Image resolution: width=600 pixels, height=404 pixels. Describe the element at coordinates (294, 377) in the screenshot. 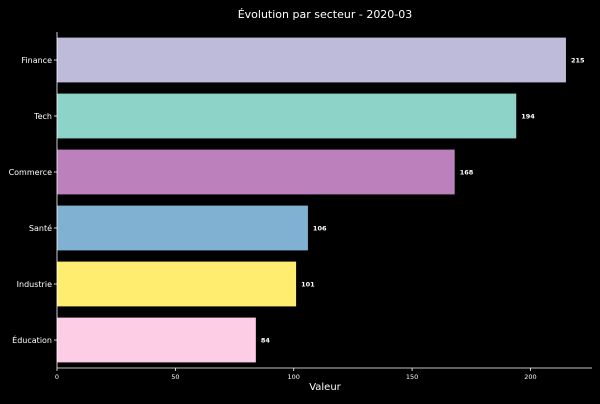

I see `x-tick-label: 100` at that location.